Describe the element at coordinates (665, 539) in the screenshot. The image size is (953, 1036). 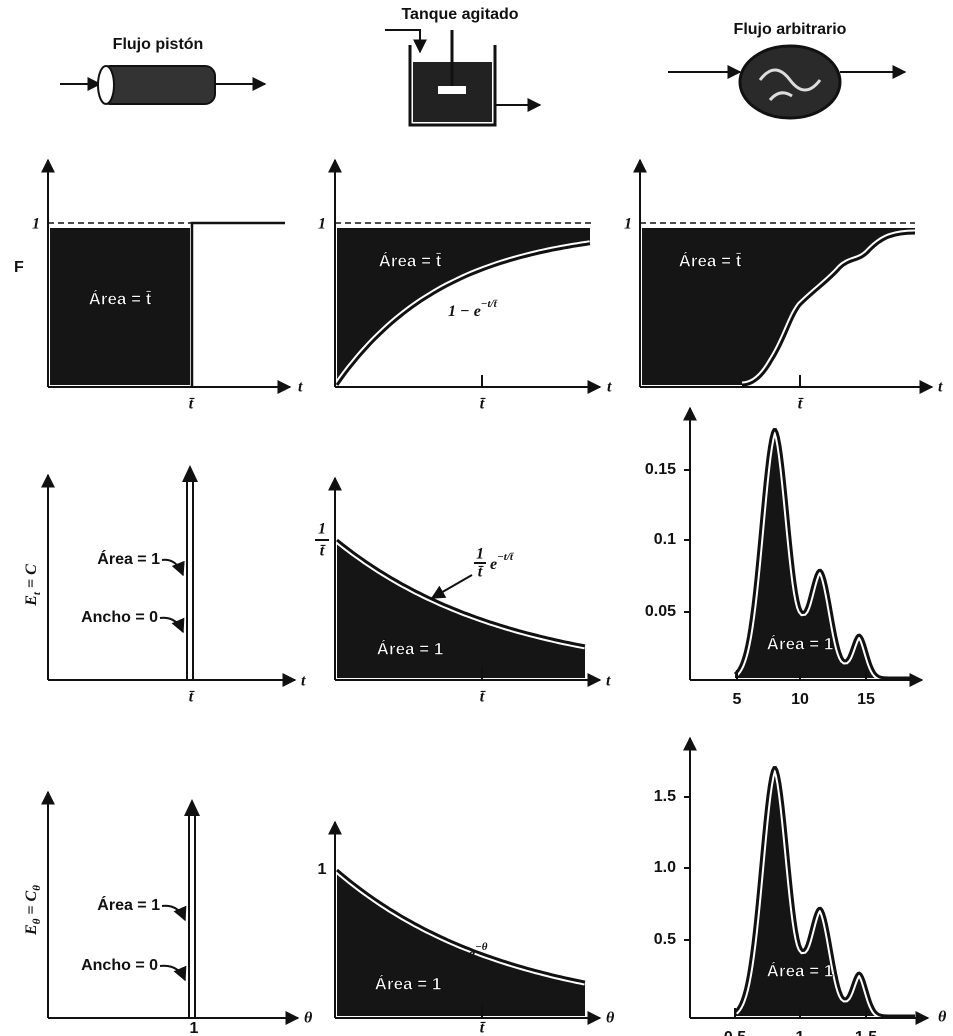
I see `y-tick-label: 0.1` at that location.